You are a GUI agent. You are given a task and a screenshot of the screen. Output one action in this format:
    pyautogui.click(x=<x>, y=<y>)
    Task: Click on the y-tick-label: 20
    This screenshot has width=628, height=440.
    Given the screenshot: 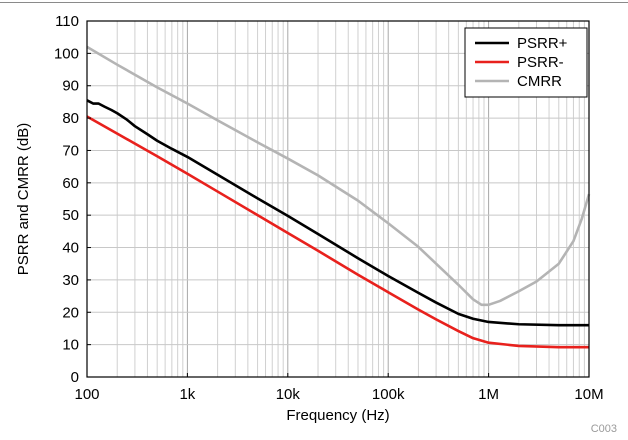 What is the action you would take?
    pyautogui.click(x=70, y=312)
    